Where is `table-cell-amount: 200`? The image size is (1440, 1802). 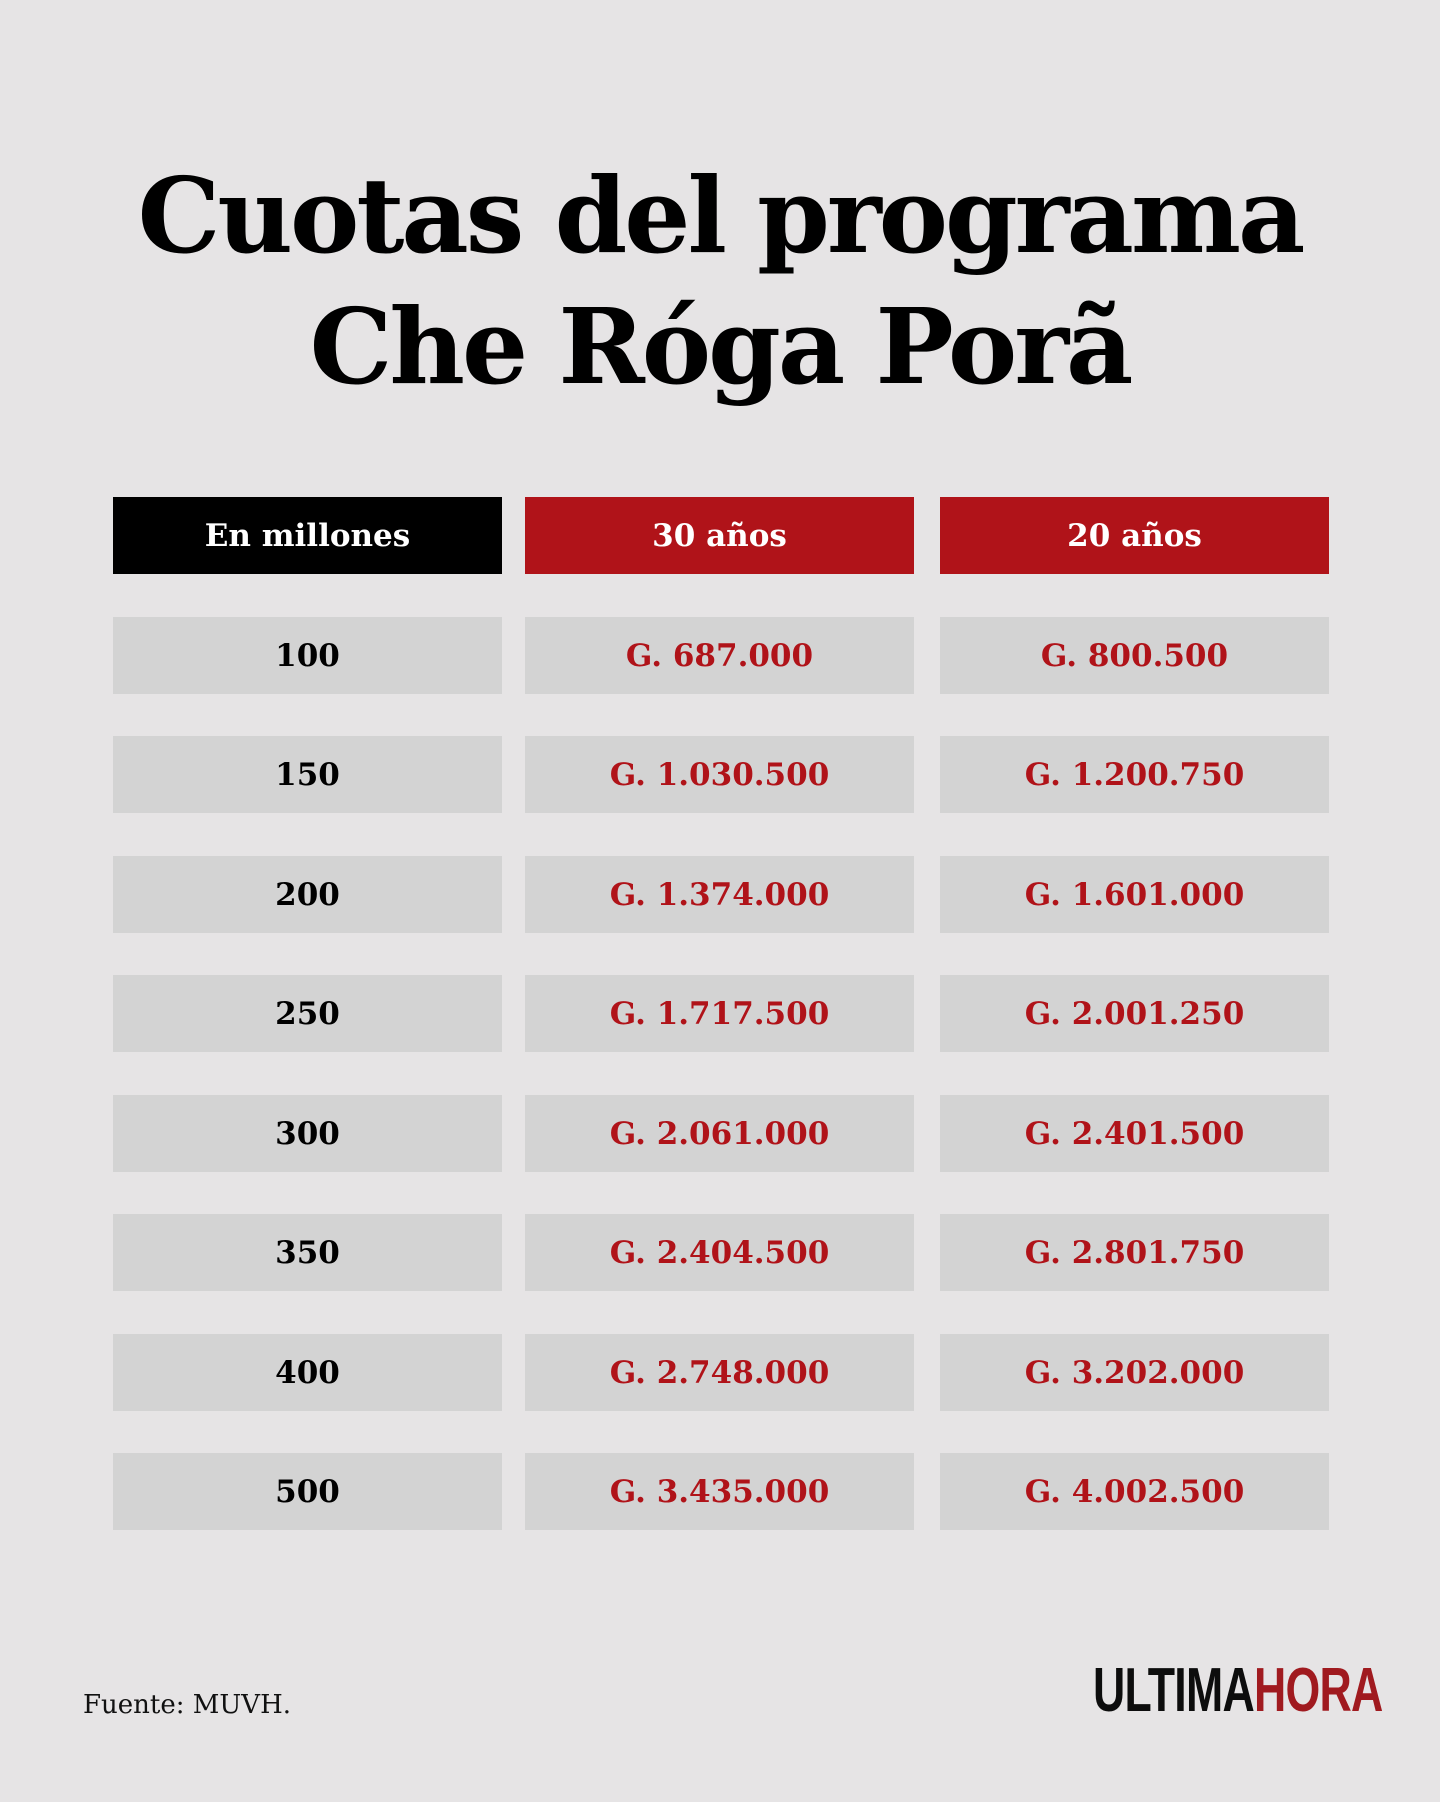
table-cell-amount: 200 is located at coordinates (307, 894).